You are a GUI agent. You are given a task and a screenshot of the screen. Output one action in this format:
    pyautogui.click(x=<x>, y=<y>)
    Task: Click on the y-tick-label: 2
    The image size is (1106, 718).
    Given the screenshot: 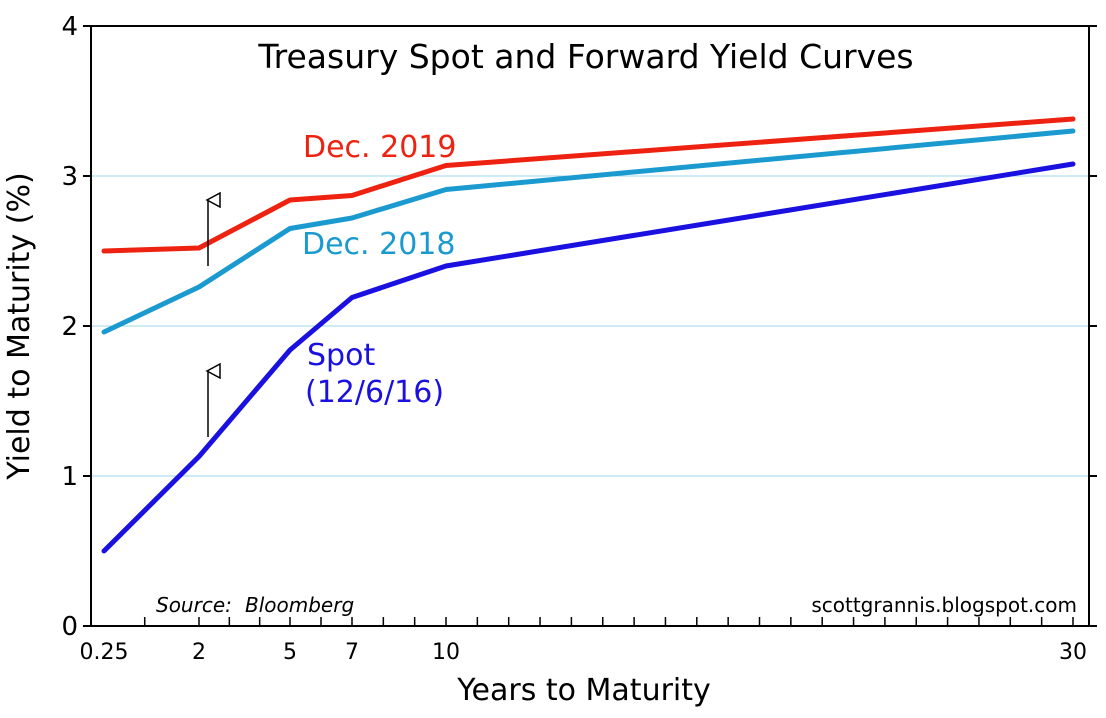 What is the action you would take?
    pyautogui.click(x=69, y=327)
    